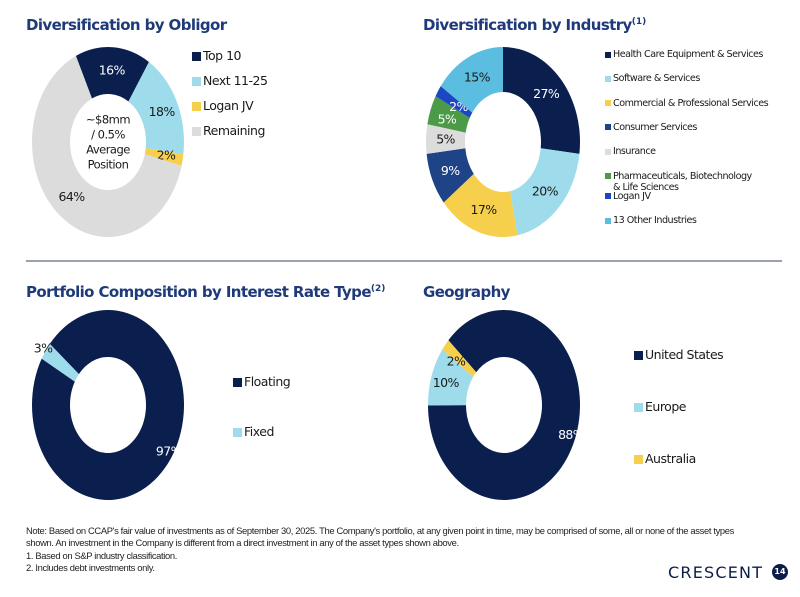 This screenshot has width=800, height=597. Describe the element at coordinates (655, 221) in the screenshot. I see `legend-label: 13 Other Industries` at that location.